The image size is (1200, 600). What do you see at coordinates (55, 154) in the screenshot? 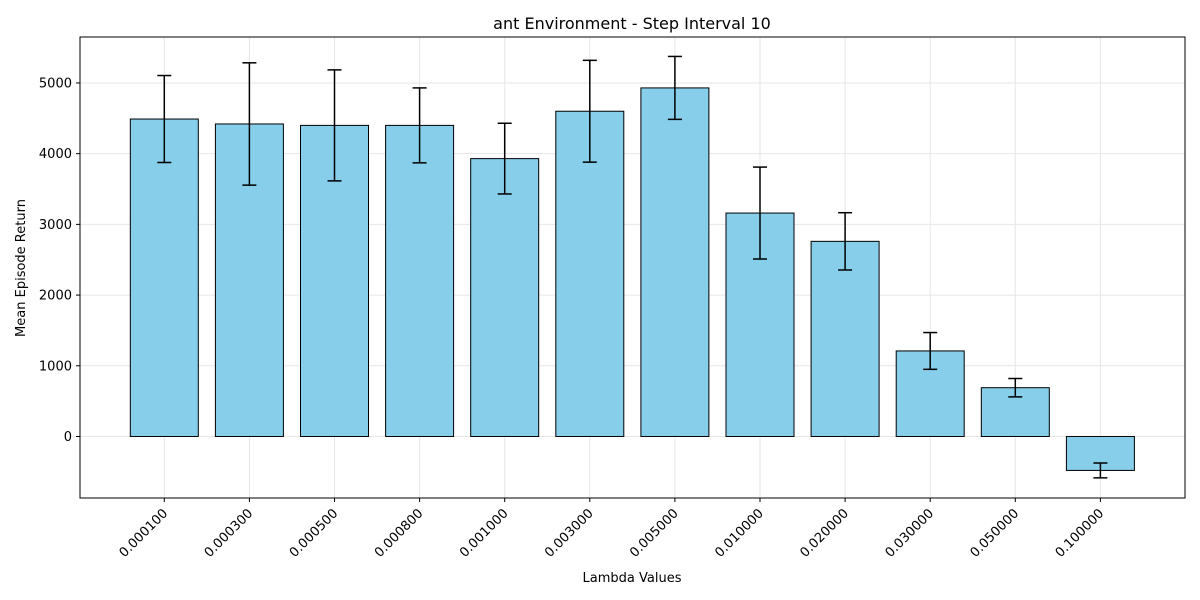
I see `y-tick-label: 4000` at bounding box center [55, 154].